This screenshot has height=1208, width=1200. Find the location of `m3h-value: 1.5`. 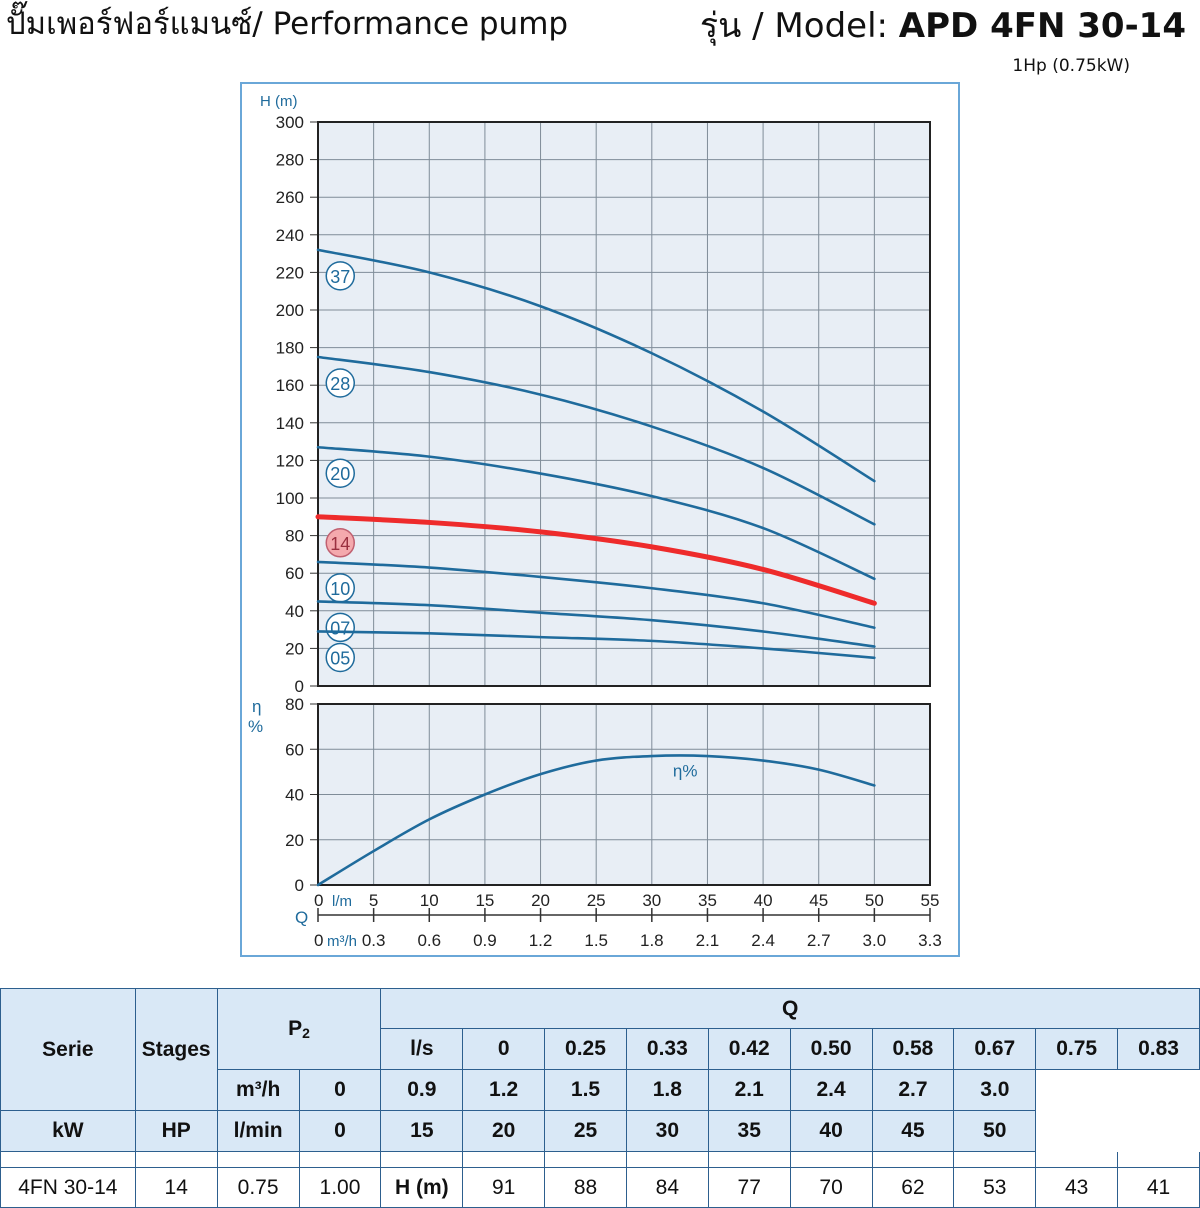

m3h-value: 1.5 is located at coordinates (585, 1090).